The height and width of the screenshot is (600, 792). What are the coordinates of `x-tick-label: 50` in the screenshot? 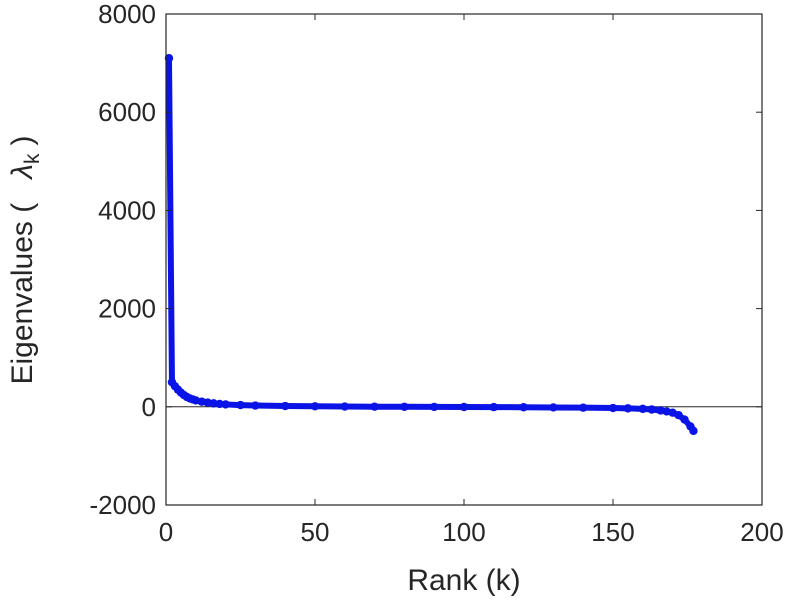 It's located at (315, 532).